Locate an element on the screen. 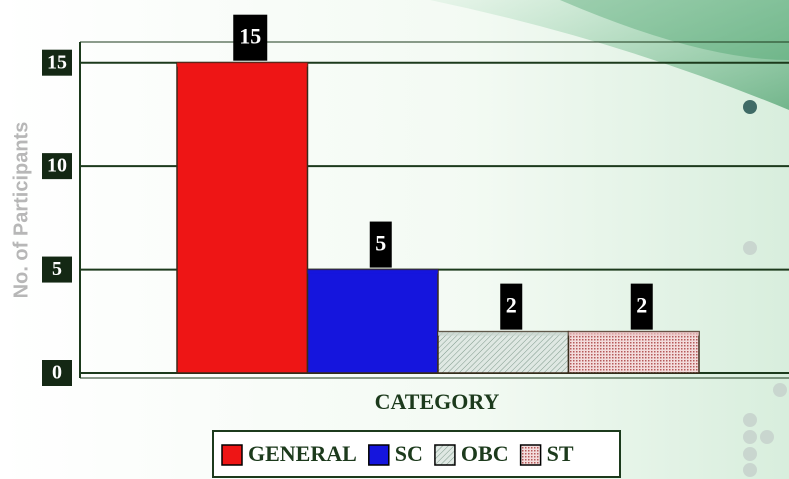 Image resolution: width=789 pixels, height=479 pixels. y-tick-label: 15 is located at coordinates (57, 62).